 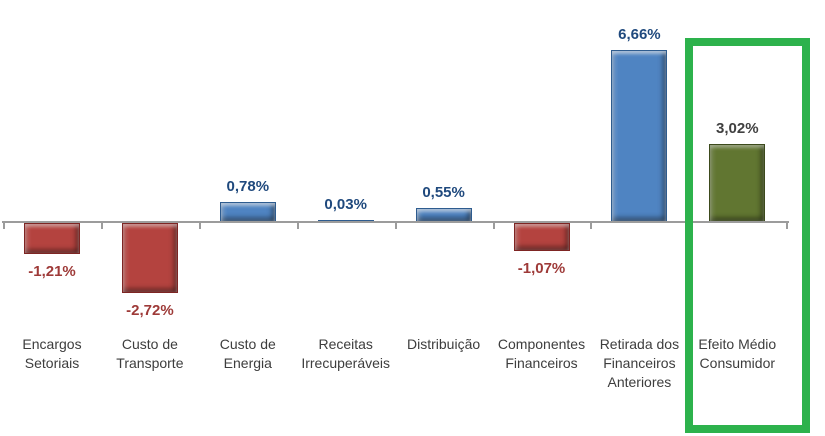 What do you see at coordinates (541, 237) in the screenshot?
I see `bar-componentes-financeiros` at bounding box center [541, 237].